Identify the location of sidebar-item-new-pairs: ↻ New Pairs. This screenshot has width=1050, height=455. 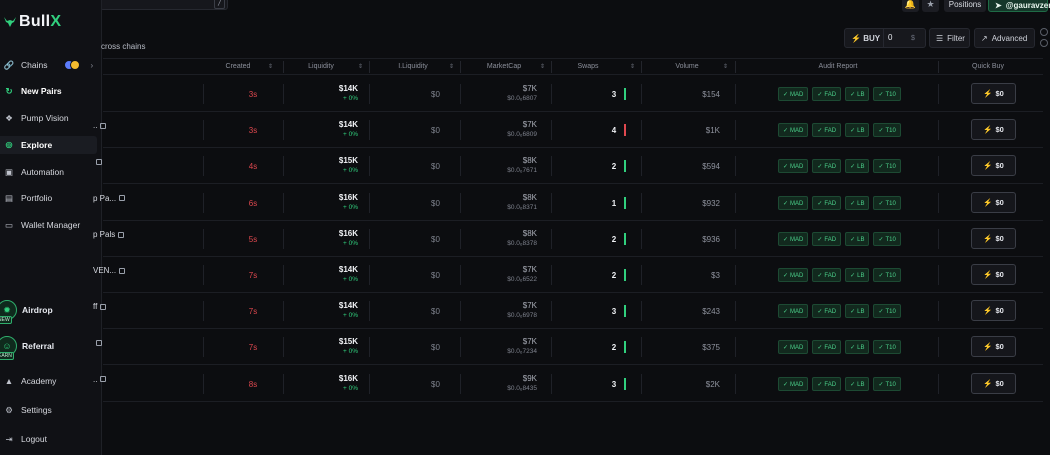
(51, 91).